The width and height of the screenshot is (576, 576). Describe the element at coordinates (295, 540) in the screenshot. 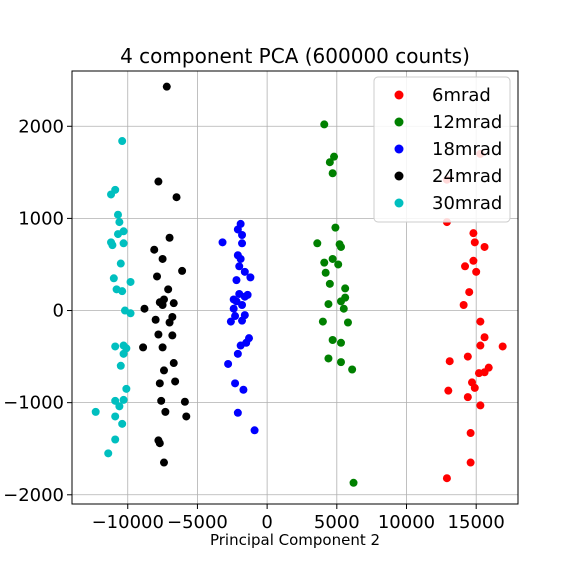

I see `x-axis-label: Principal Component 2` at that location.